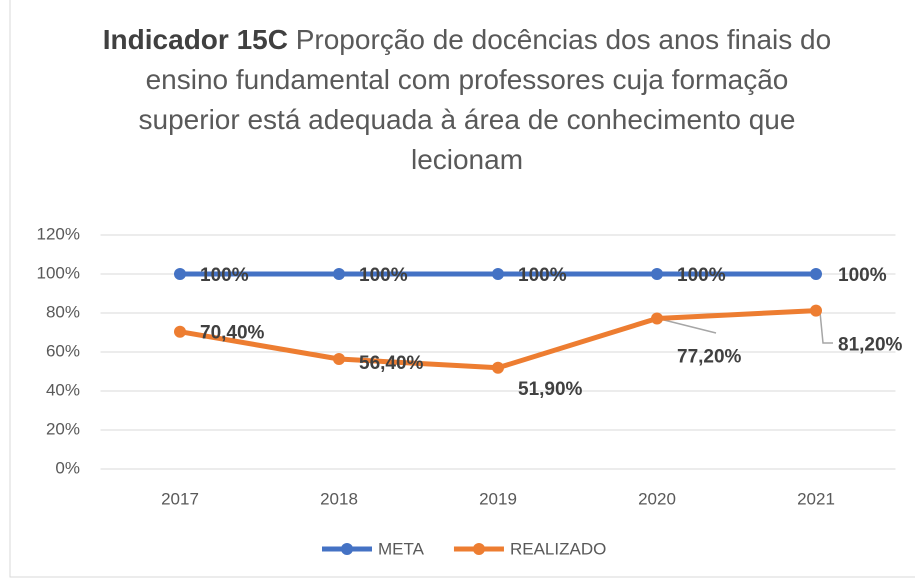 The image size is (915, 581). Describe the element at coordinates (498, 498) in the screenshot. I see `x-tick-label: 2019` at that location.